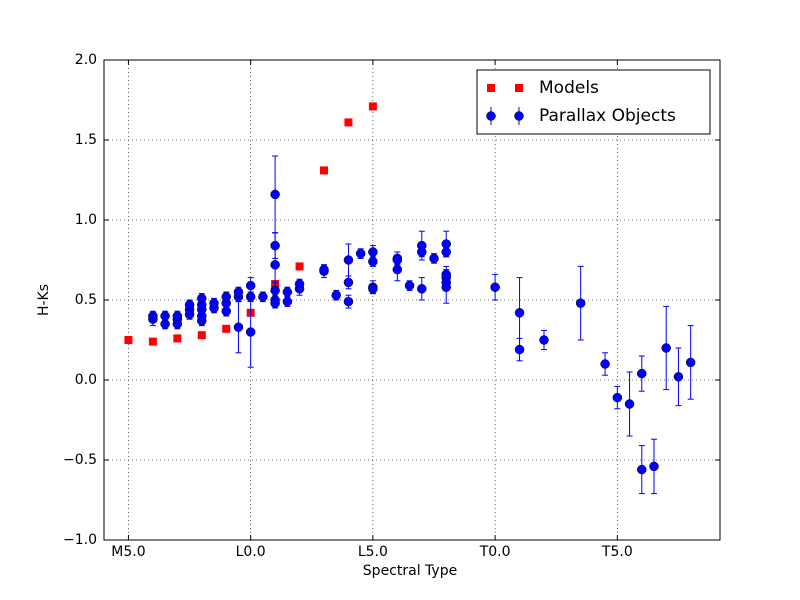  I want to click on legend-box, so click(593, 102).